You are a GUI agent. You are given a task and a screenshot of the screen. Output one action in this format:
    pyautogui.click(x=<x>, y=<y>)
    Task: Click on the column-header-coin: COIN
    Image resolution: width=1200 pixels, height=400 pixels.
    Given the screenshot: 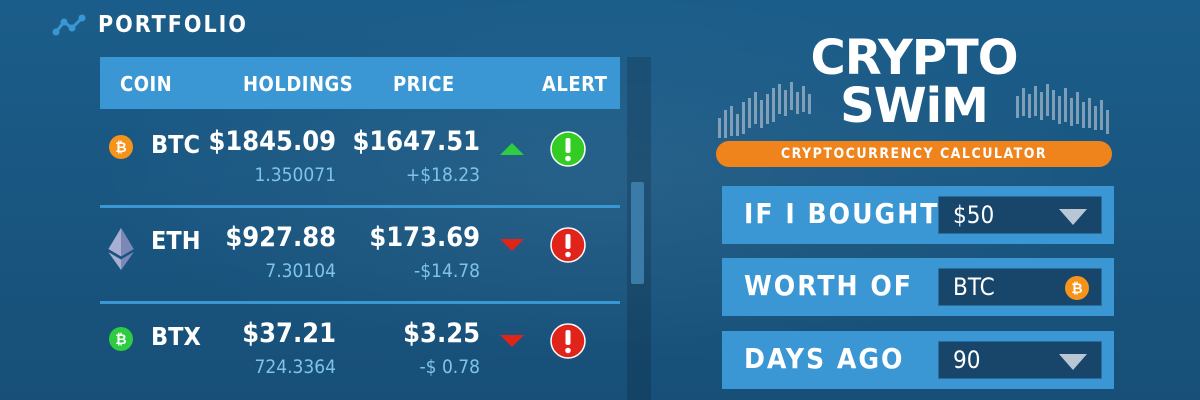 What is the action you would take?
    pyautogui.click(x=146, y=84)
    